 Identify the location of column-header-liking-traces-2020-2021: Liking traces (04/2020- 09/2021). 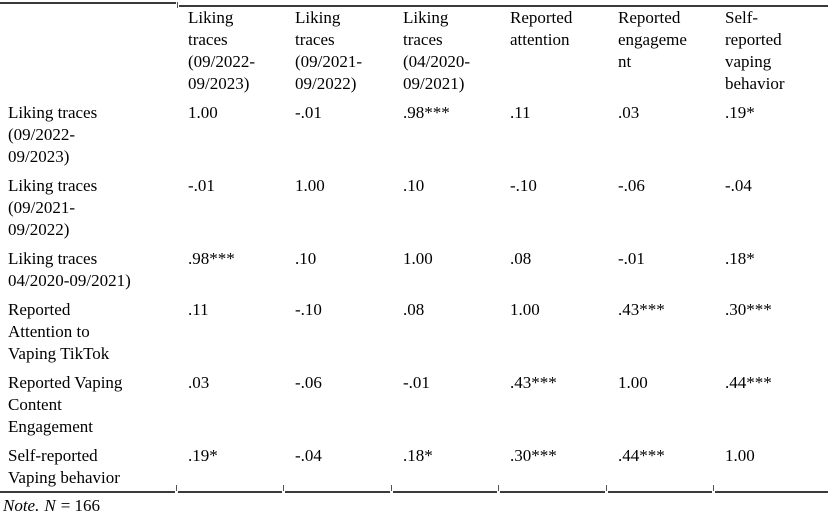
(437, 50).